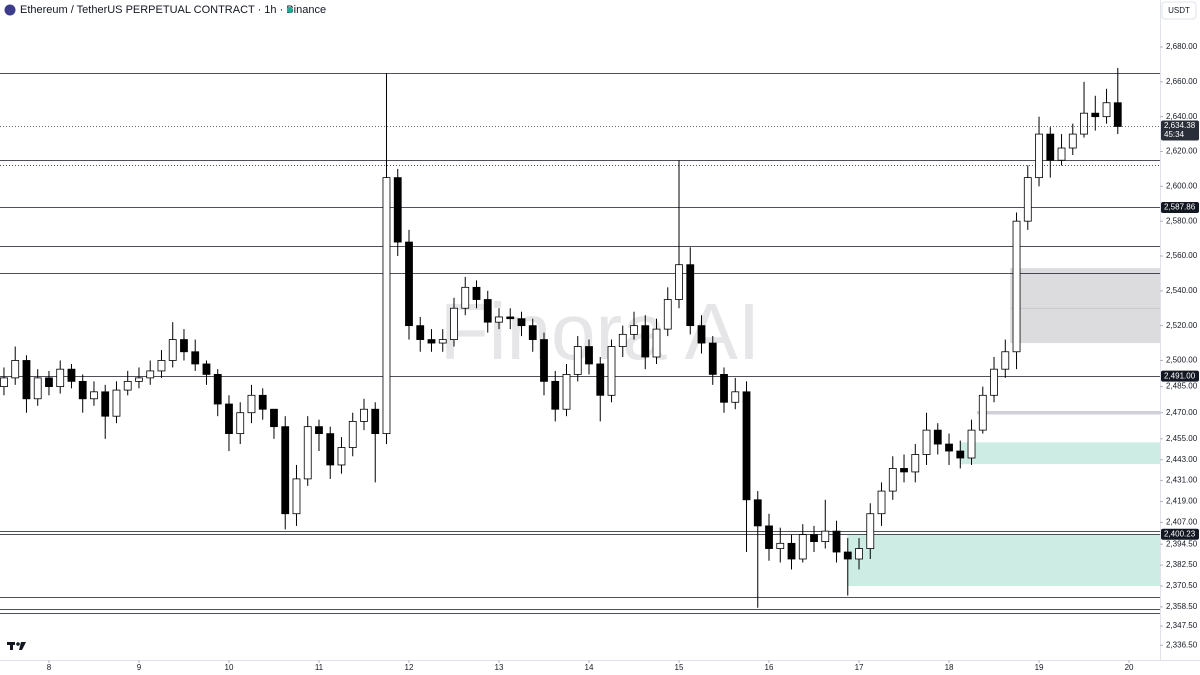 This screenshot has height=675, width=1200. What do you see at coordinates (1182, 543) in the screenshot?
I see `y-tick-label: 2,394.50` at bounding box center [1182, 543].